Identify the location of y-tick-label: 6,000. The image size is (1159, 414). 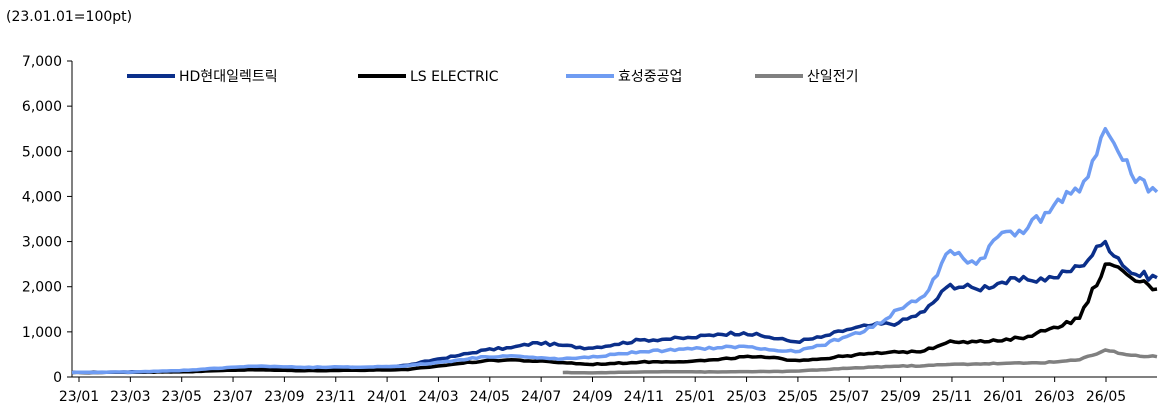
(42, 107).